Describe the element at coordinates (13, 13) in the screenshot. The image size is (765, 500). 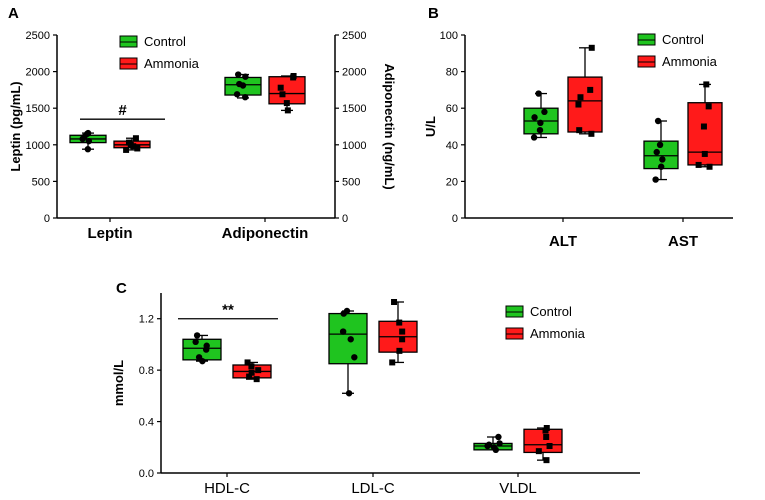
I see `panel-label: A` at that location.